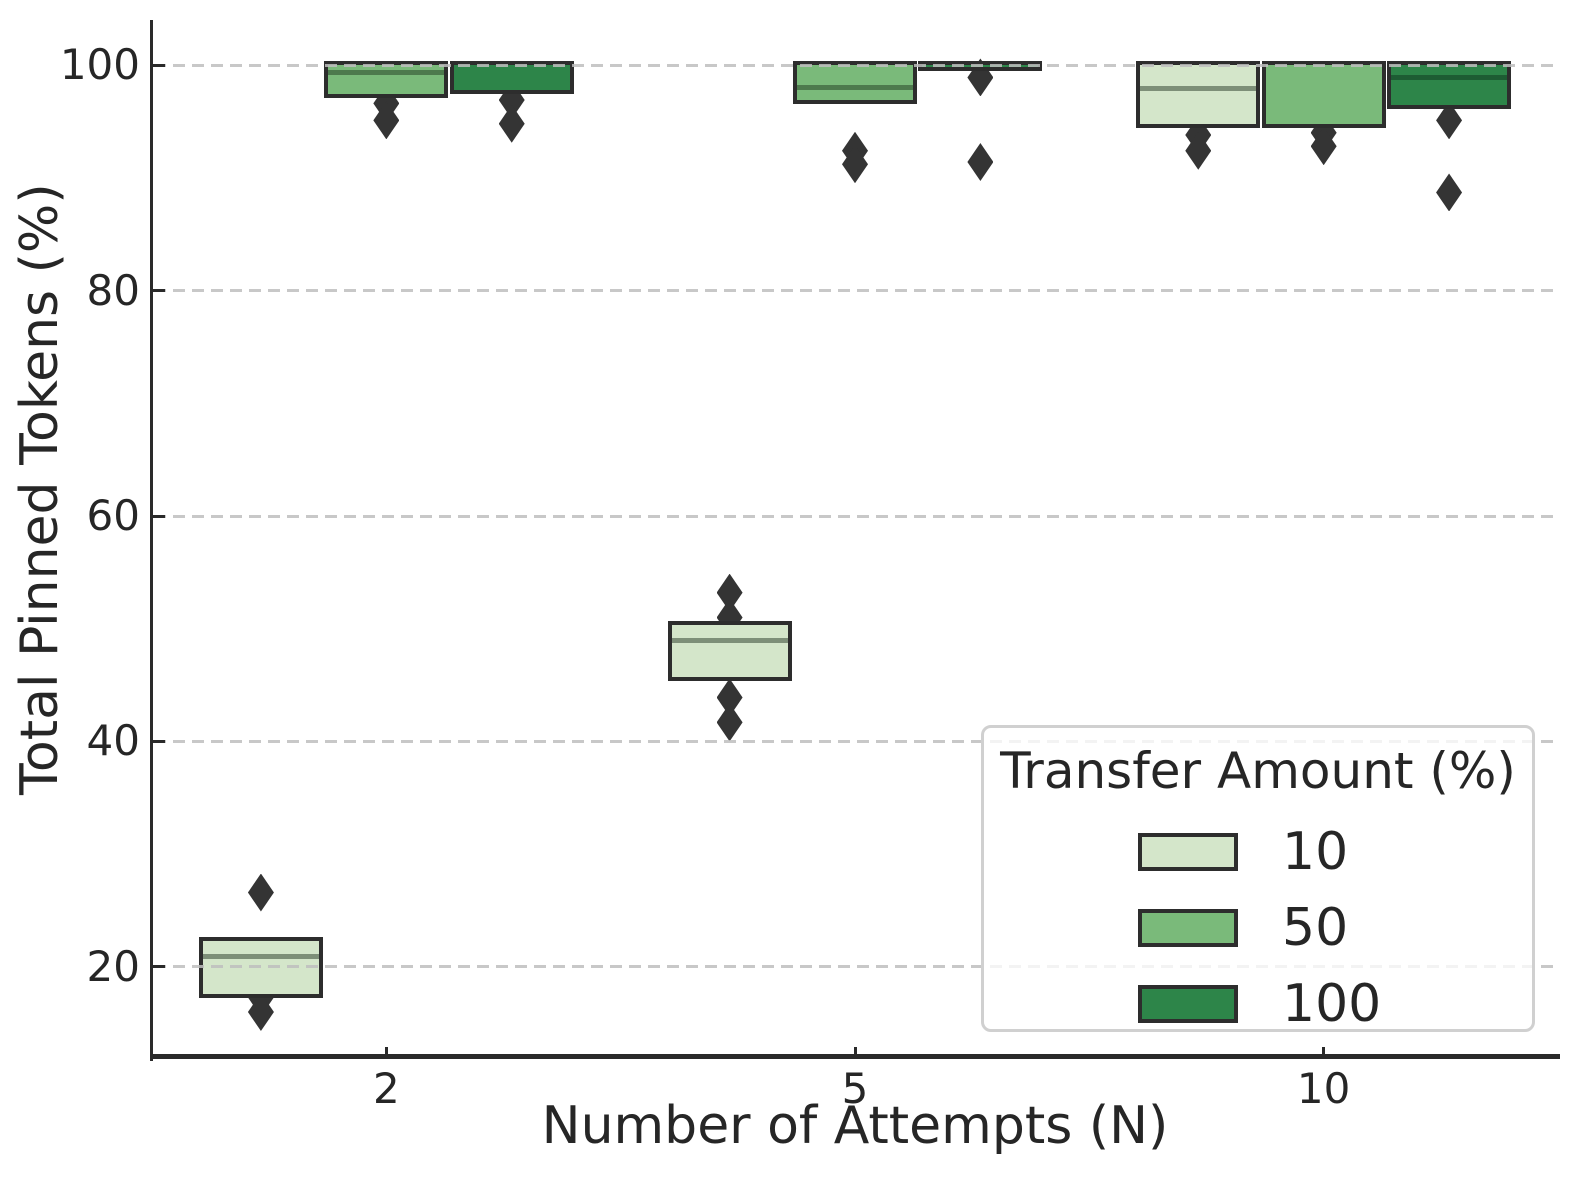  What do you see at coordinates (729, 651) in the screenshot?
I see `box-10-n5` at bounding box center [729, 651].